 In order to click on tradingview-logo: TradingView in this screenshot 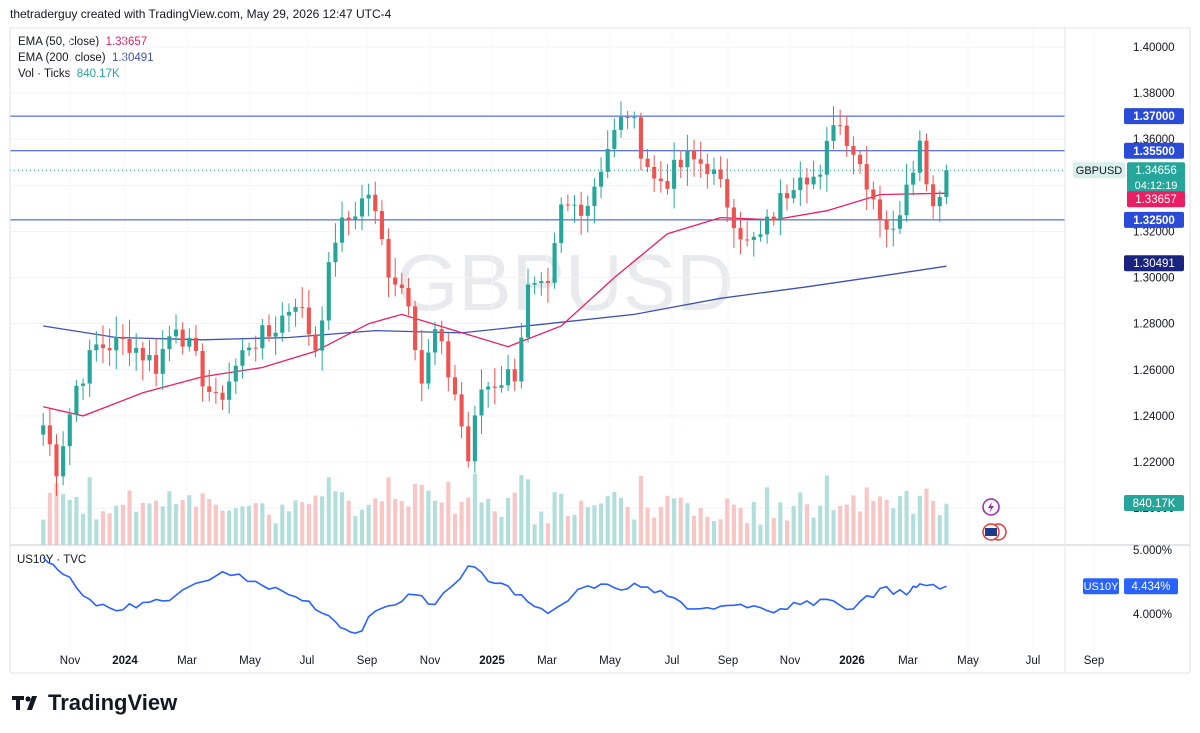, I will do `click(94, 703)`.